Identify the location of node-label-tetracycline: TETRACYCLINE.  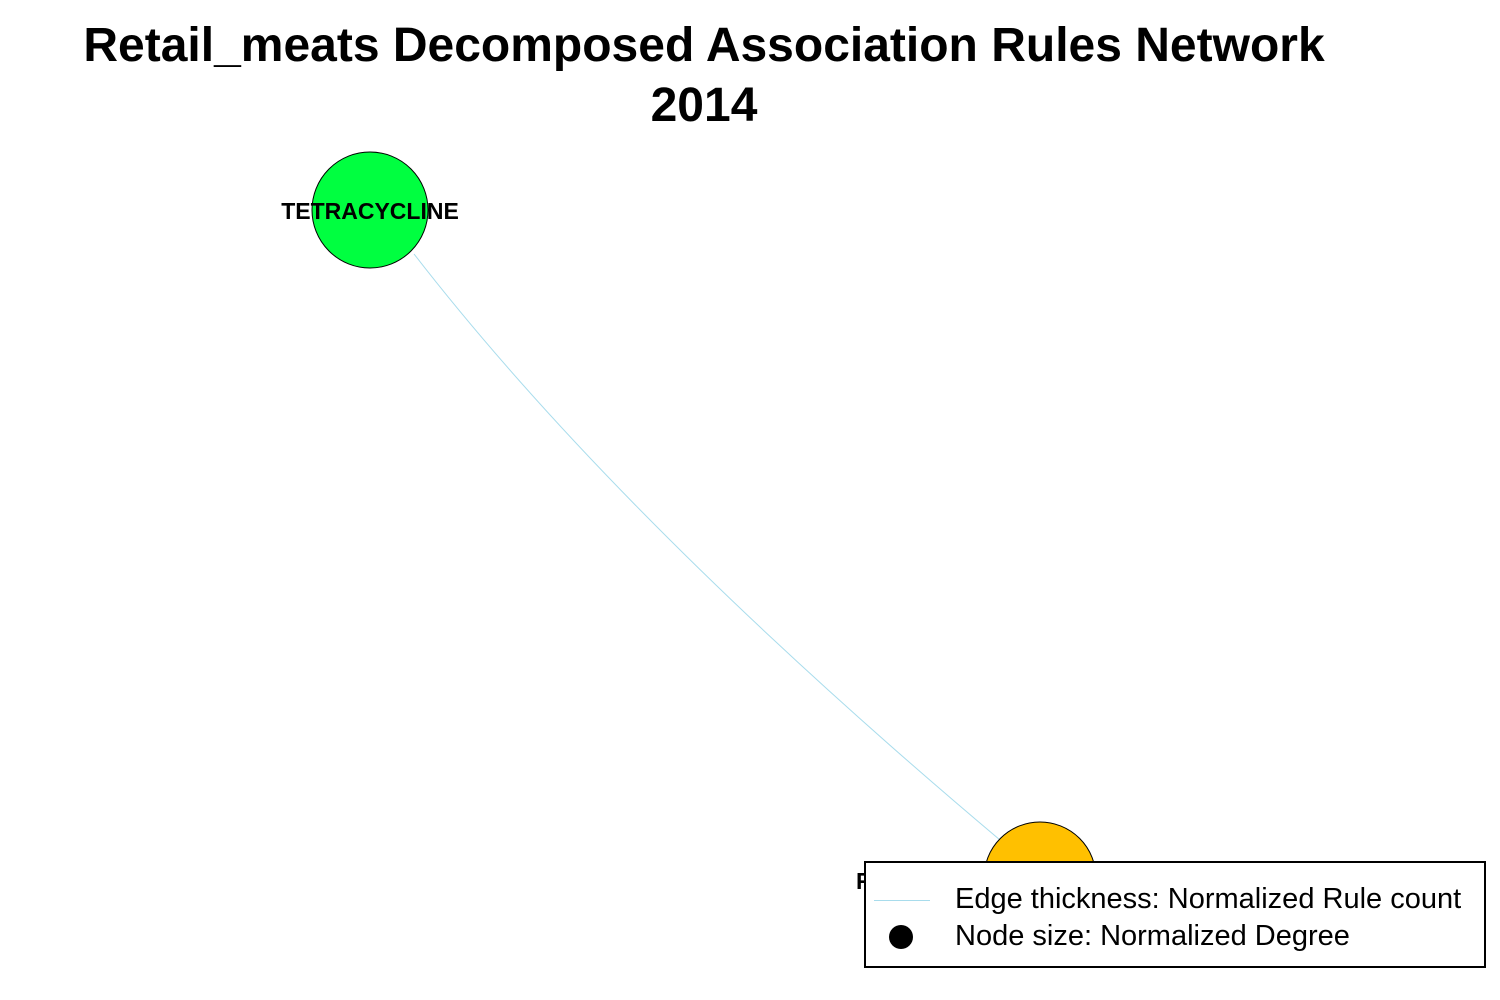
(370, 211).